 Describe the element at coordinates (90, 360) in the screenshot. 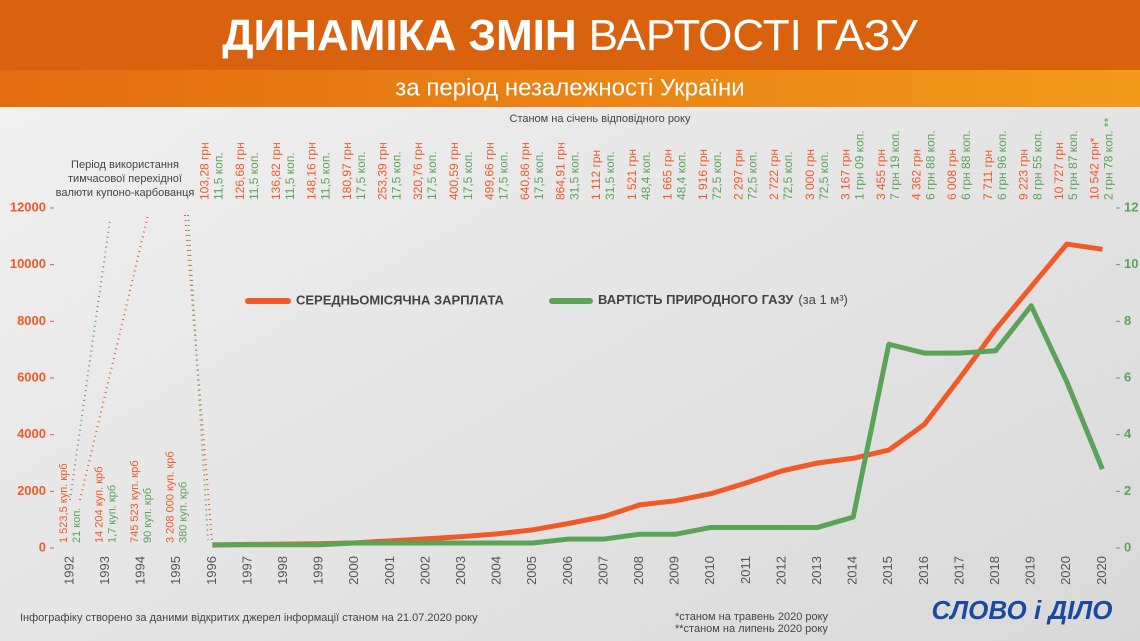

I see `kupon-line` at that location.